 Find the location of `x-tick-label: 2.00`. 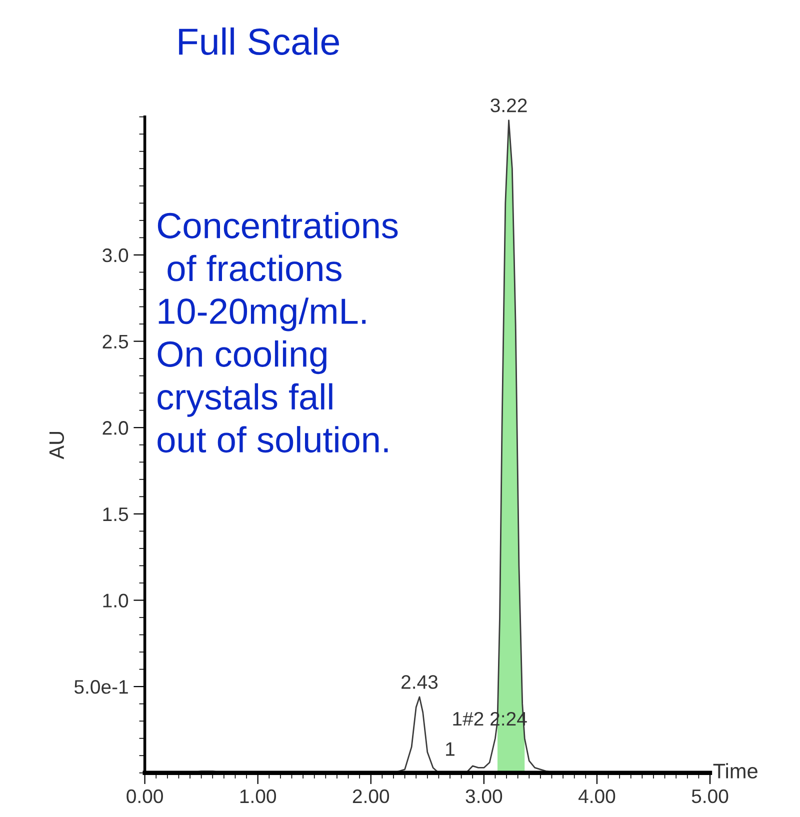

x-tick-label: 2.00 is located at coordinates (371, 796).